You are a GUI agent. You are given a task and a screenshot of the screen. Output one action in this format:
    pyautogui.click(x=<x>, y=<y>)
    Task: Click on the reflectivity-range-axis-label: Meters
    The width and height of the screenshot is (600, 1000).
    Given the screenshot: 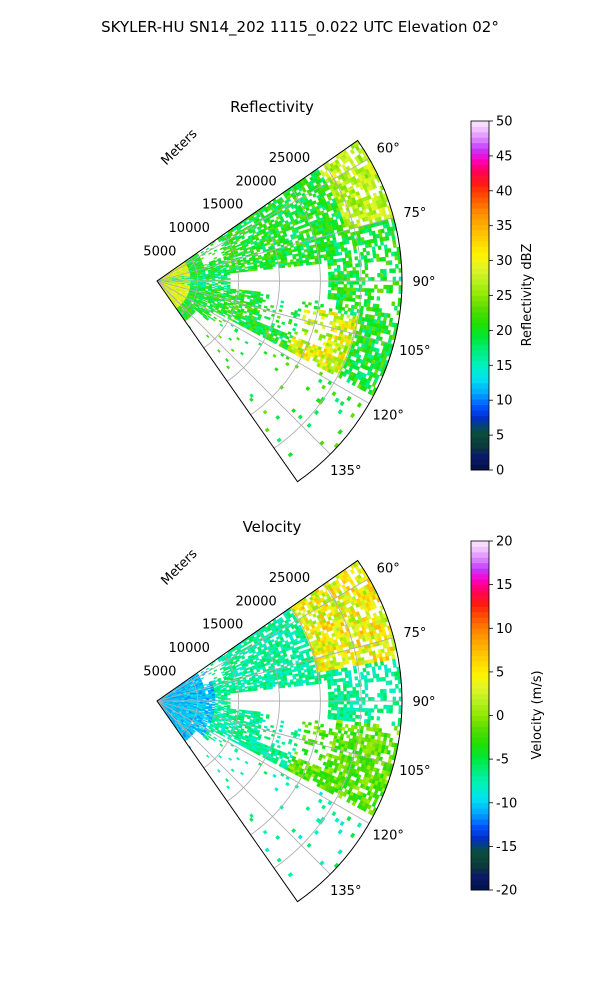 What is the action you would take?
    pyautogui.click(x=180, y=147)
    